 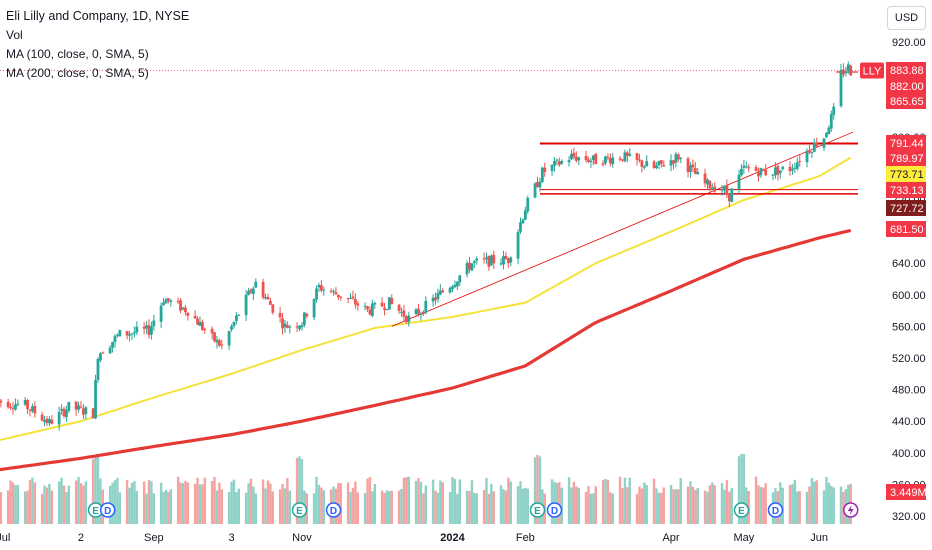 I want to click on price-tick-label: 520.00, so click(x=909, y=359).